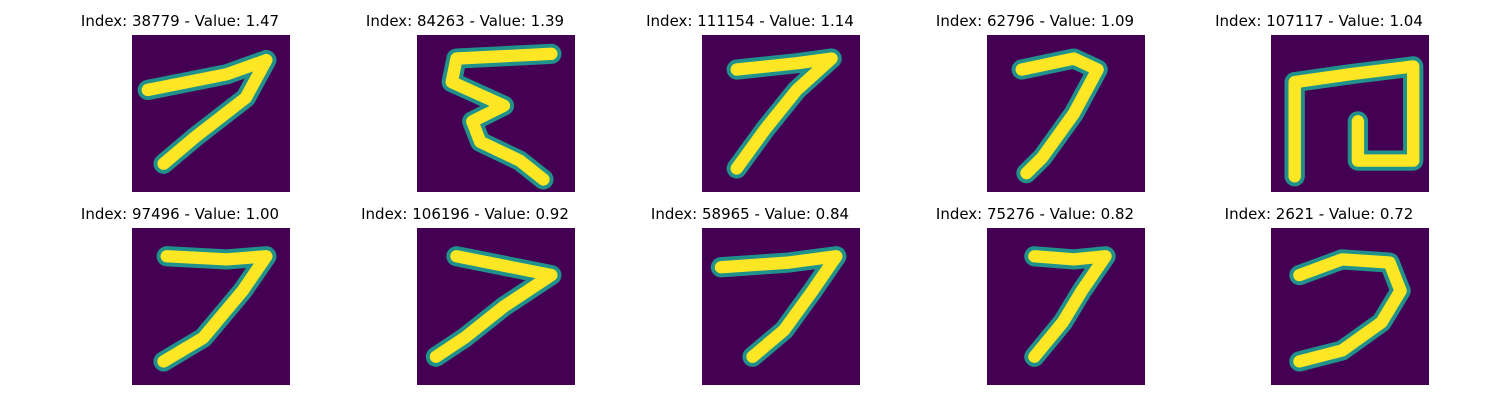 The width and height of the screenshot is (1500, 400). I want to click on cell-title: Index: 106196 - Value: 0.92, so click(465, 214).